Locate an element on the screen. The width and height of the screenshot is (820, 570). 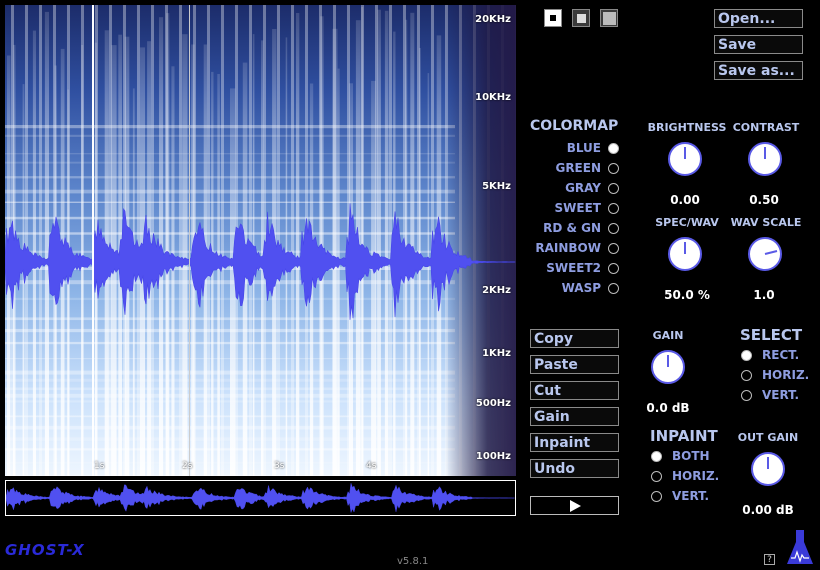
play-button is located at coordinates (574, 505).